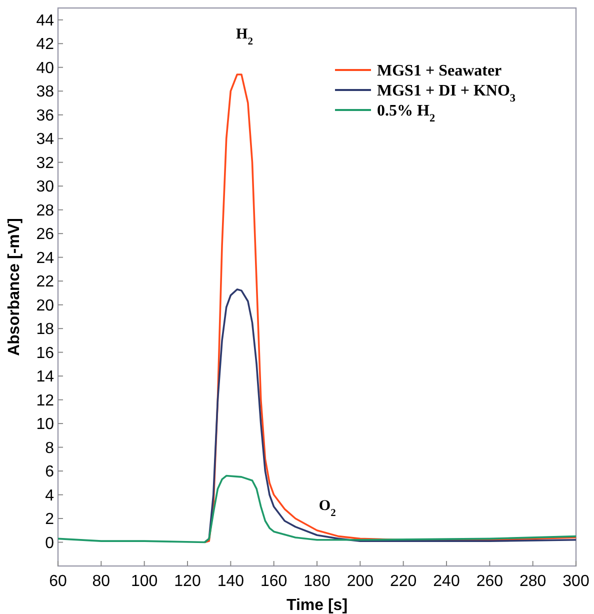 The width and height of the screenshot is (594, 614). What do you see at coordinates (317, 509) in the screenshot?
I see `line-series` at bounding box center [317, 509].